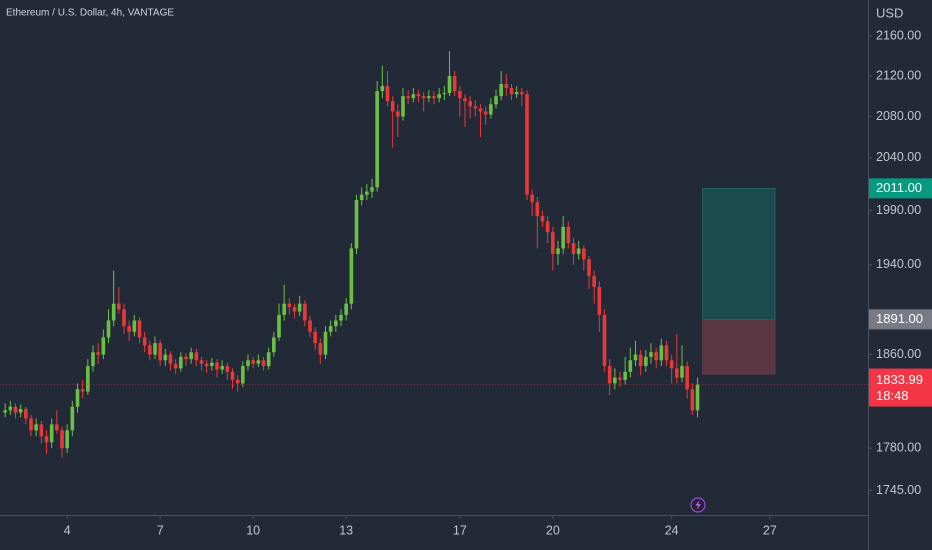 Image resolution: width=932 pixels, height=550 pixels. What do you see at coordinates (698, 505) in the screenshot?
I see `alert-icon` at bounding box center [698, 505].